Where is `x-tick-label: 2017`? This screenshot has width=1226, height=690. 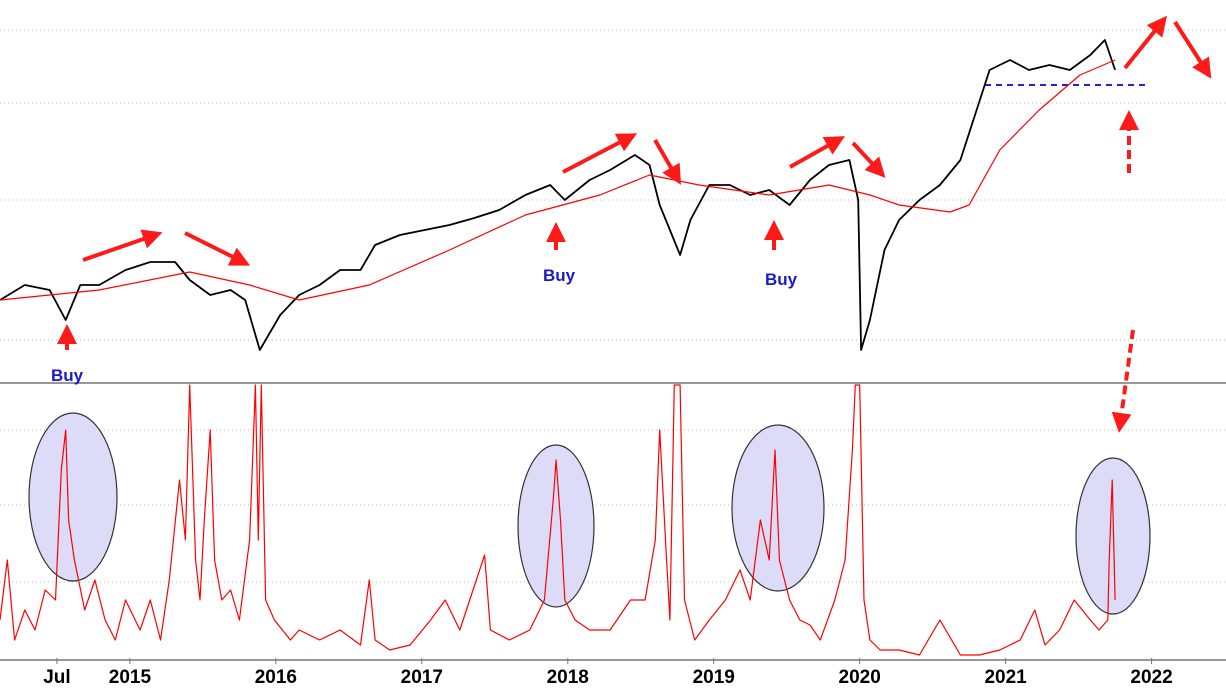 x-tick-label: 2017 is located at coordinates (422, 677).